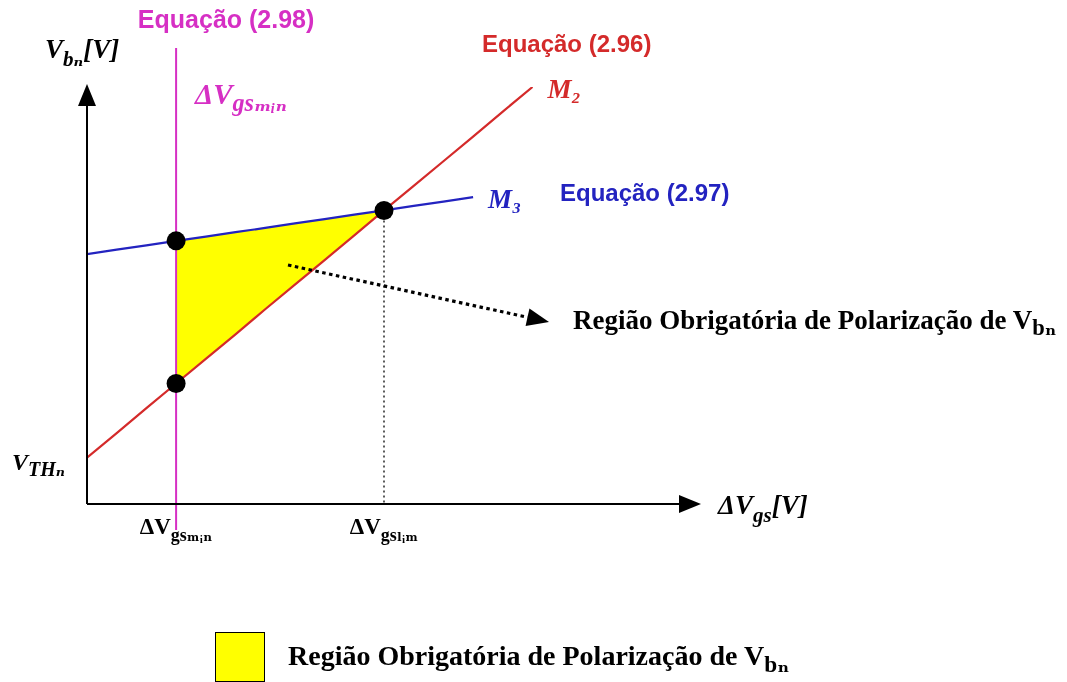  I want to click on text: V$_{THₙ}$, so click(38, 464).